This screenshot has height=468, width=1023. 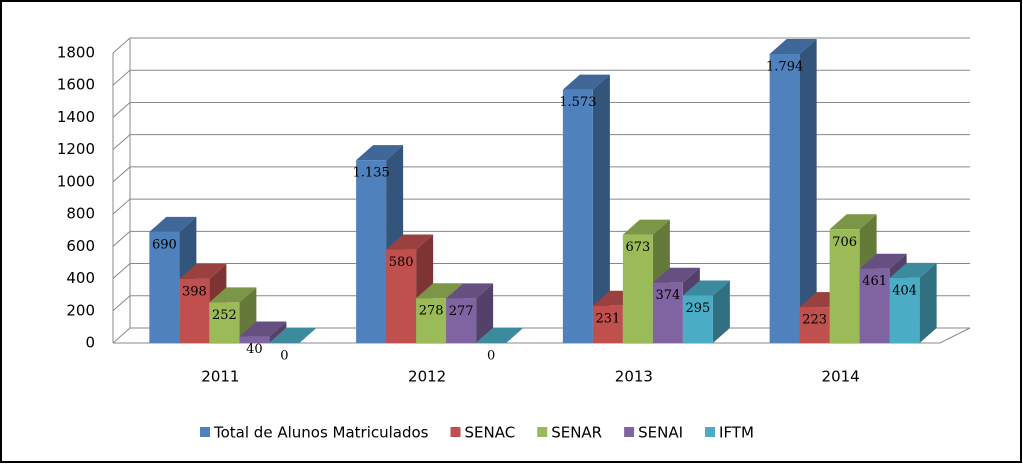 I want to click on value-label: 278, so click(x=431, y=311).